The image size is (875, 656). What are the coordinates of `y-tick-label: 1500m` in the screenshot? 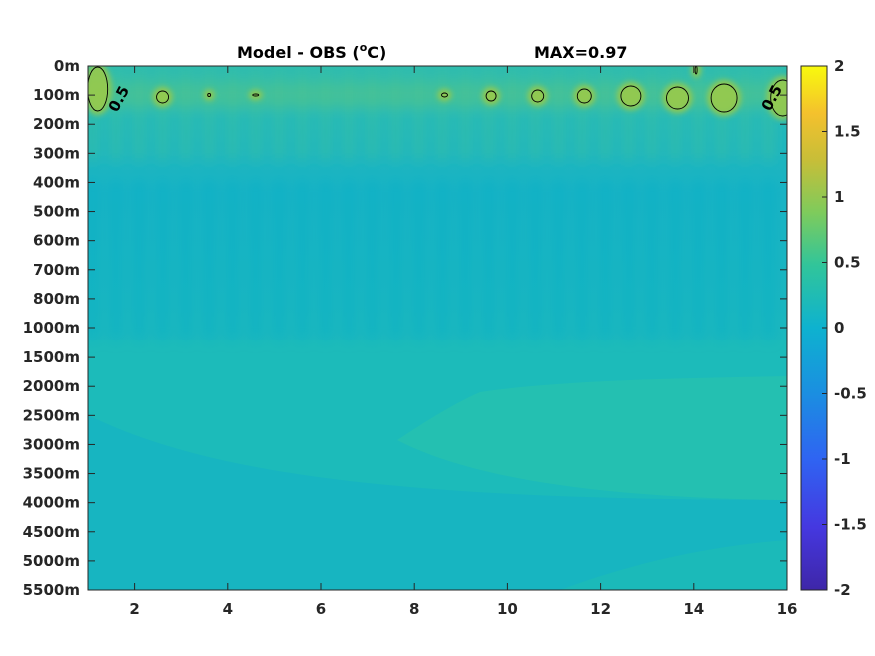 It's located at (51, 357).